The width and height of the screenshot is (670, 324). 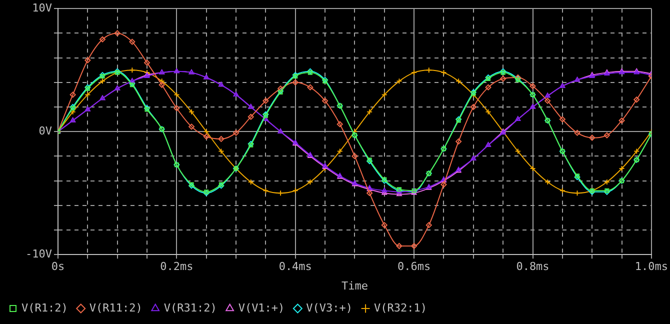 I want to click on x-tick-label: 0.4ms, so click(x=295, y=267).